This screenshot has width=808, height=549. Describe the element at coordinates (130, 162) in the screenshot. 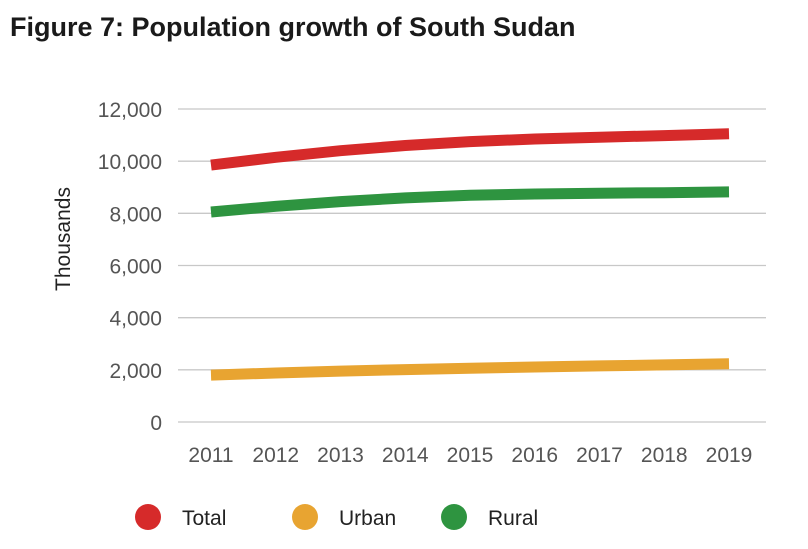

I see `y-tick-label: 10,000` at that location.